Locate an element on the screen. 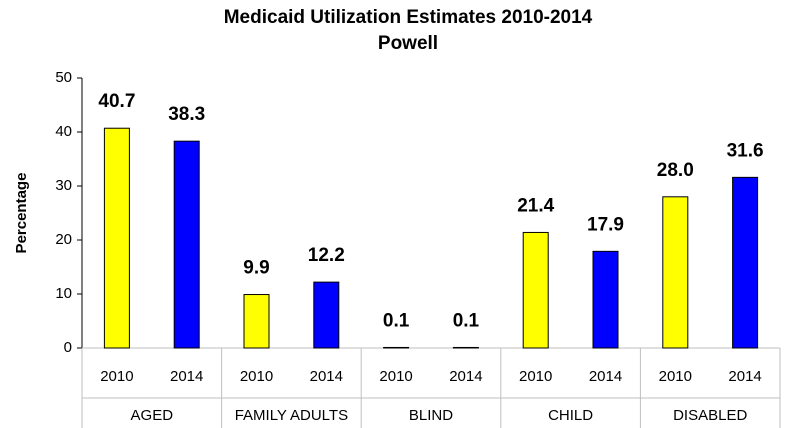 Image resolution: width=786 pixels, height=428 pixels. y-tick-label: 40 is located at coordinates (63, 131).